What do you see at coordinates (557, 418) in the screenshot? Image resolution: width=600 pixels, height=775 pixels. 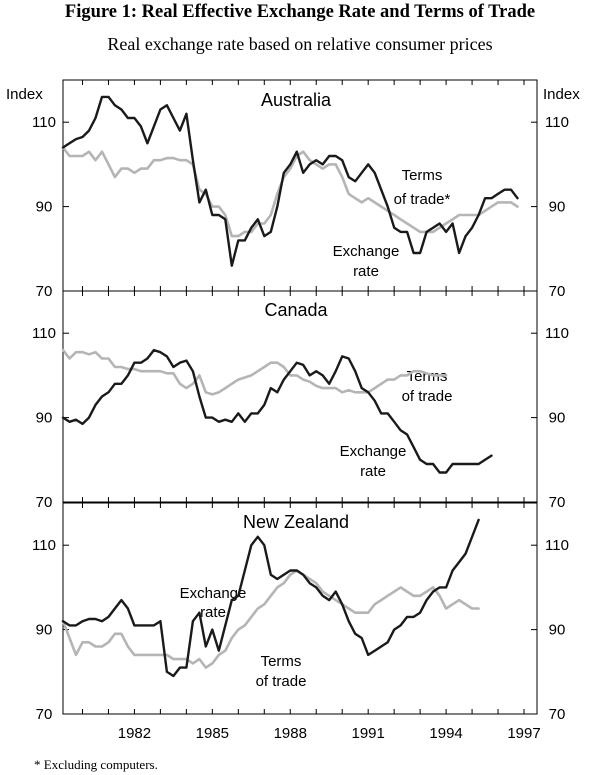 I see `ytick-label-right-canada: 90` at bounding box center [557, 418].